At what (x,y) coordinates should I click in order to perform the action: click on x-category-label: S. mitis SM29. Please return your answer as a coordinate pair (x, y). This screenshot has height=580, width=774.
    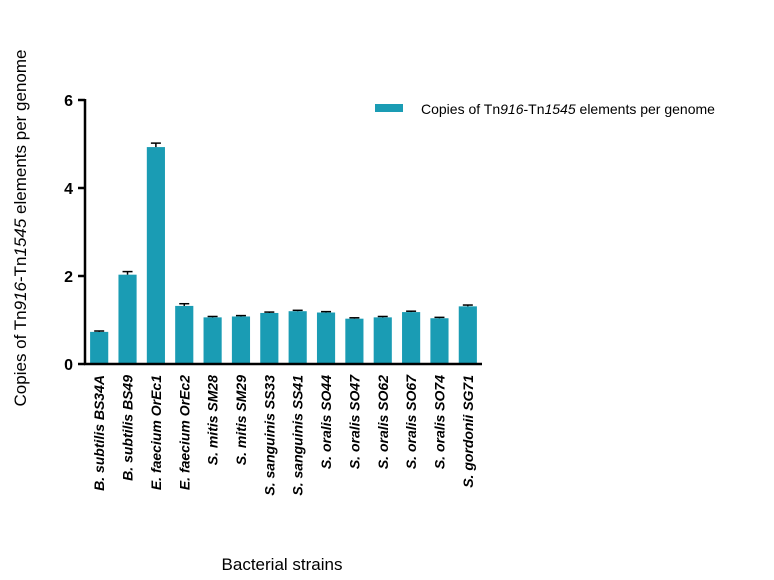
    Looking at the image, I should click on (241, 420).